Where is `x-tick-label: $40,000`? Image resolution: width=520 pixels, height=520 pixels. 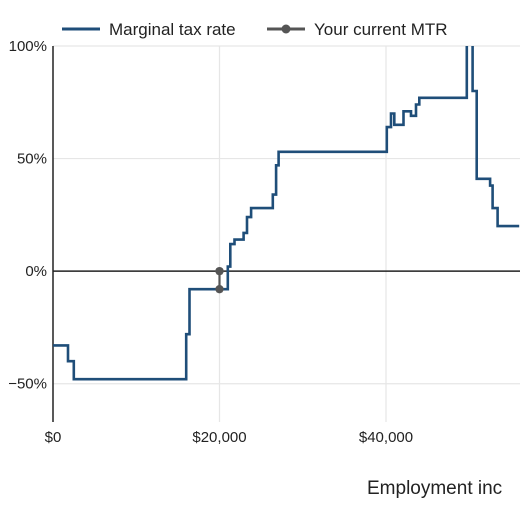 x-tick-label: $40,000 is located at coordinates (386, 437).